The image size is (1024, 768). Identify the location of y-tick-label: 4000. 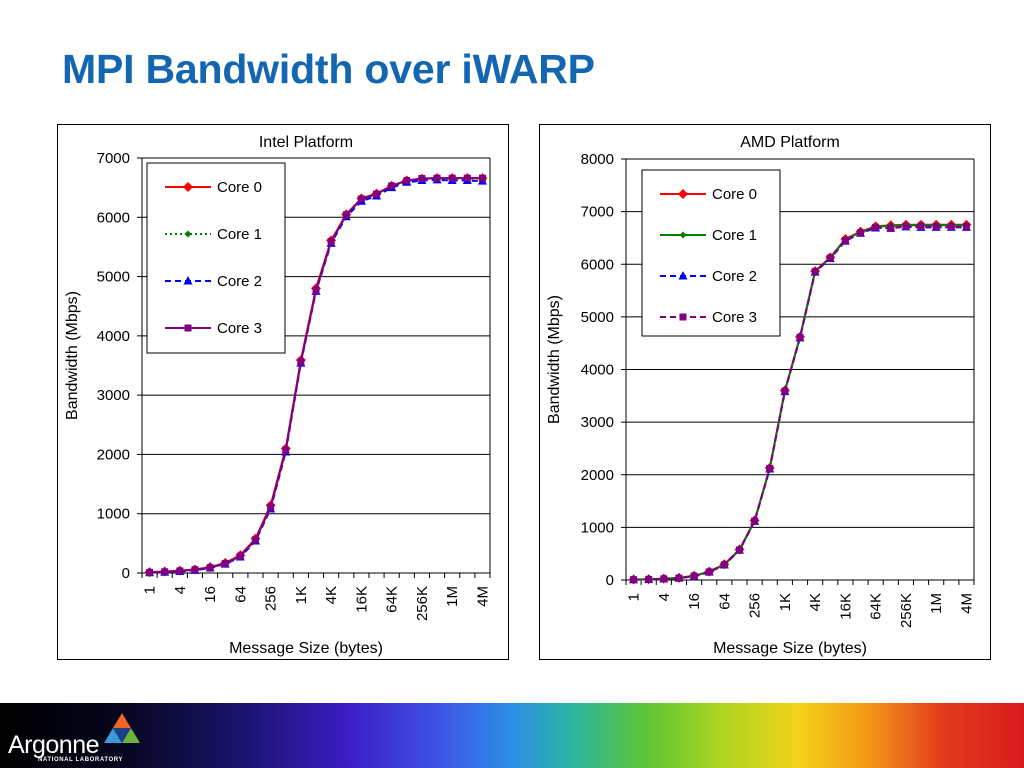
(113, 336).